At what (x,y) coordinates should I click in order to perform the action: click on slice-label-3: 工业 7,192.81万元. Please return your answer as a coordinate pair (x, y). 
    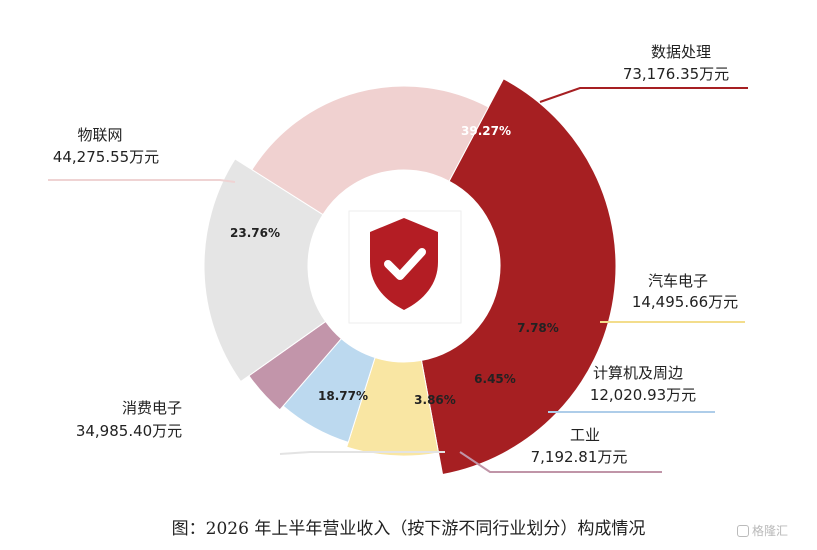
    Looking at the image, I should click on (579, 446).